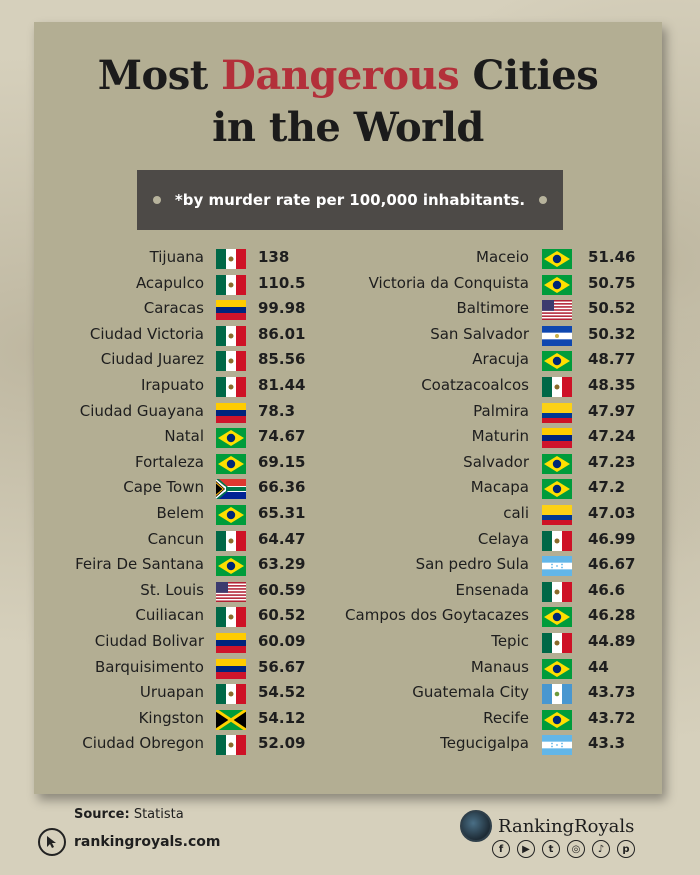  What do you see at coordinates (274, 257) in the screenshot?
I see `murder-rate-value: 138` at bounding box center [274, 257].